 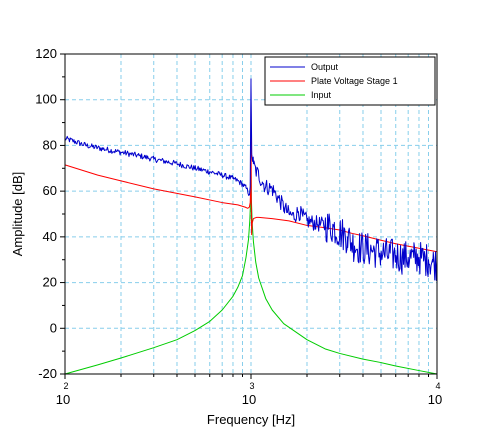 What do you see at coordinates (354, 81) in the screenshot?
I see `legend-label: Plate Voltage Stage 1` at bounding box center [354, 81].